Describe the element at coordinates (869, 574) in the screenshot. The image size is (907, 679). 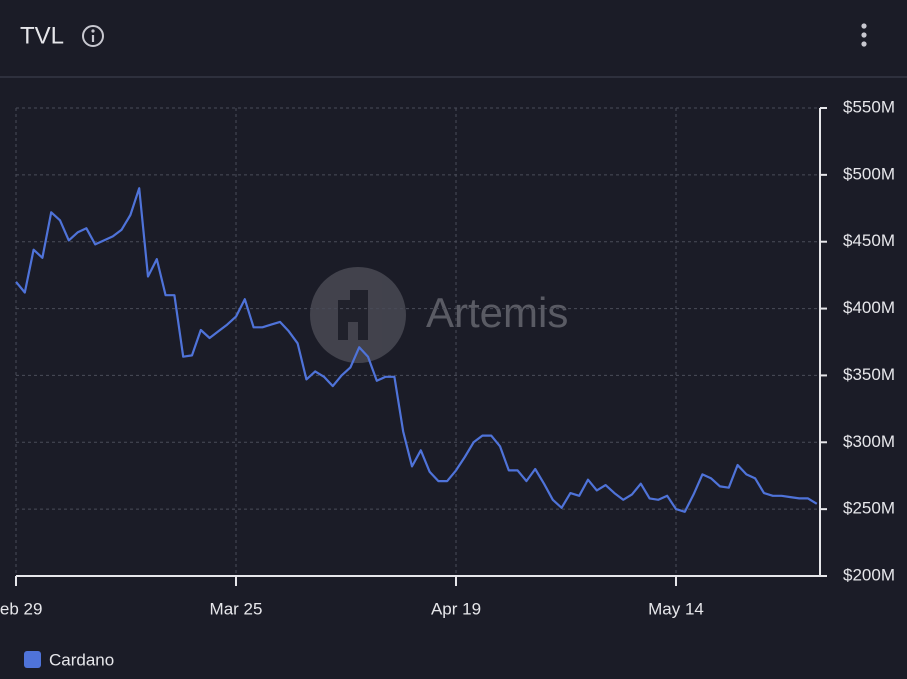
I see `y-tick-label: $200M` at that location.